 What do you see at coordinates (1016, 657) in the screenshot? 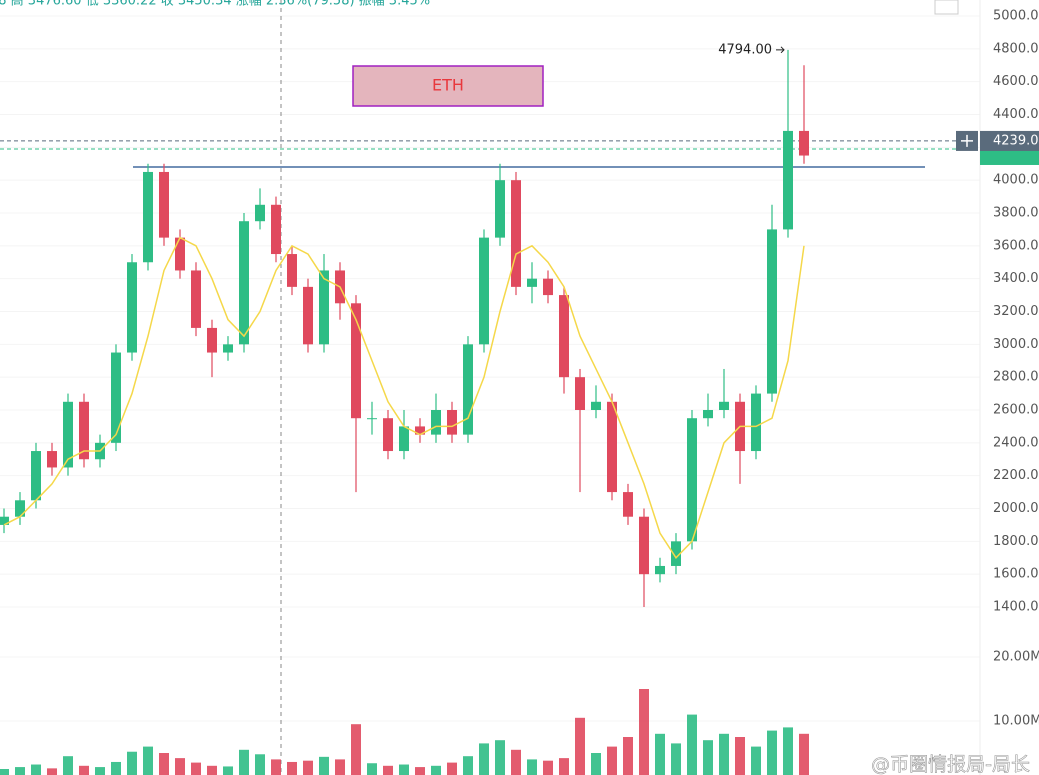
I see `volume-tick-label: 20.00M` at bounding box center [1016, 657].